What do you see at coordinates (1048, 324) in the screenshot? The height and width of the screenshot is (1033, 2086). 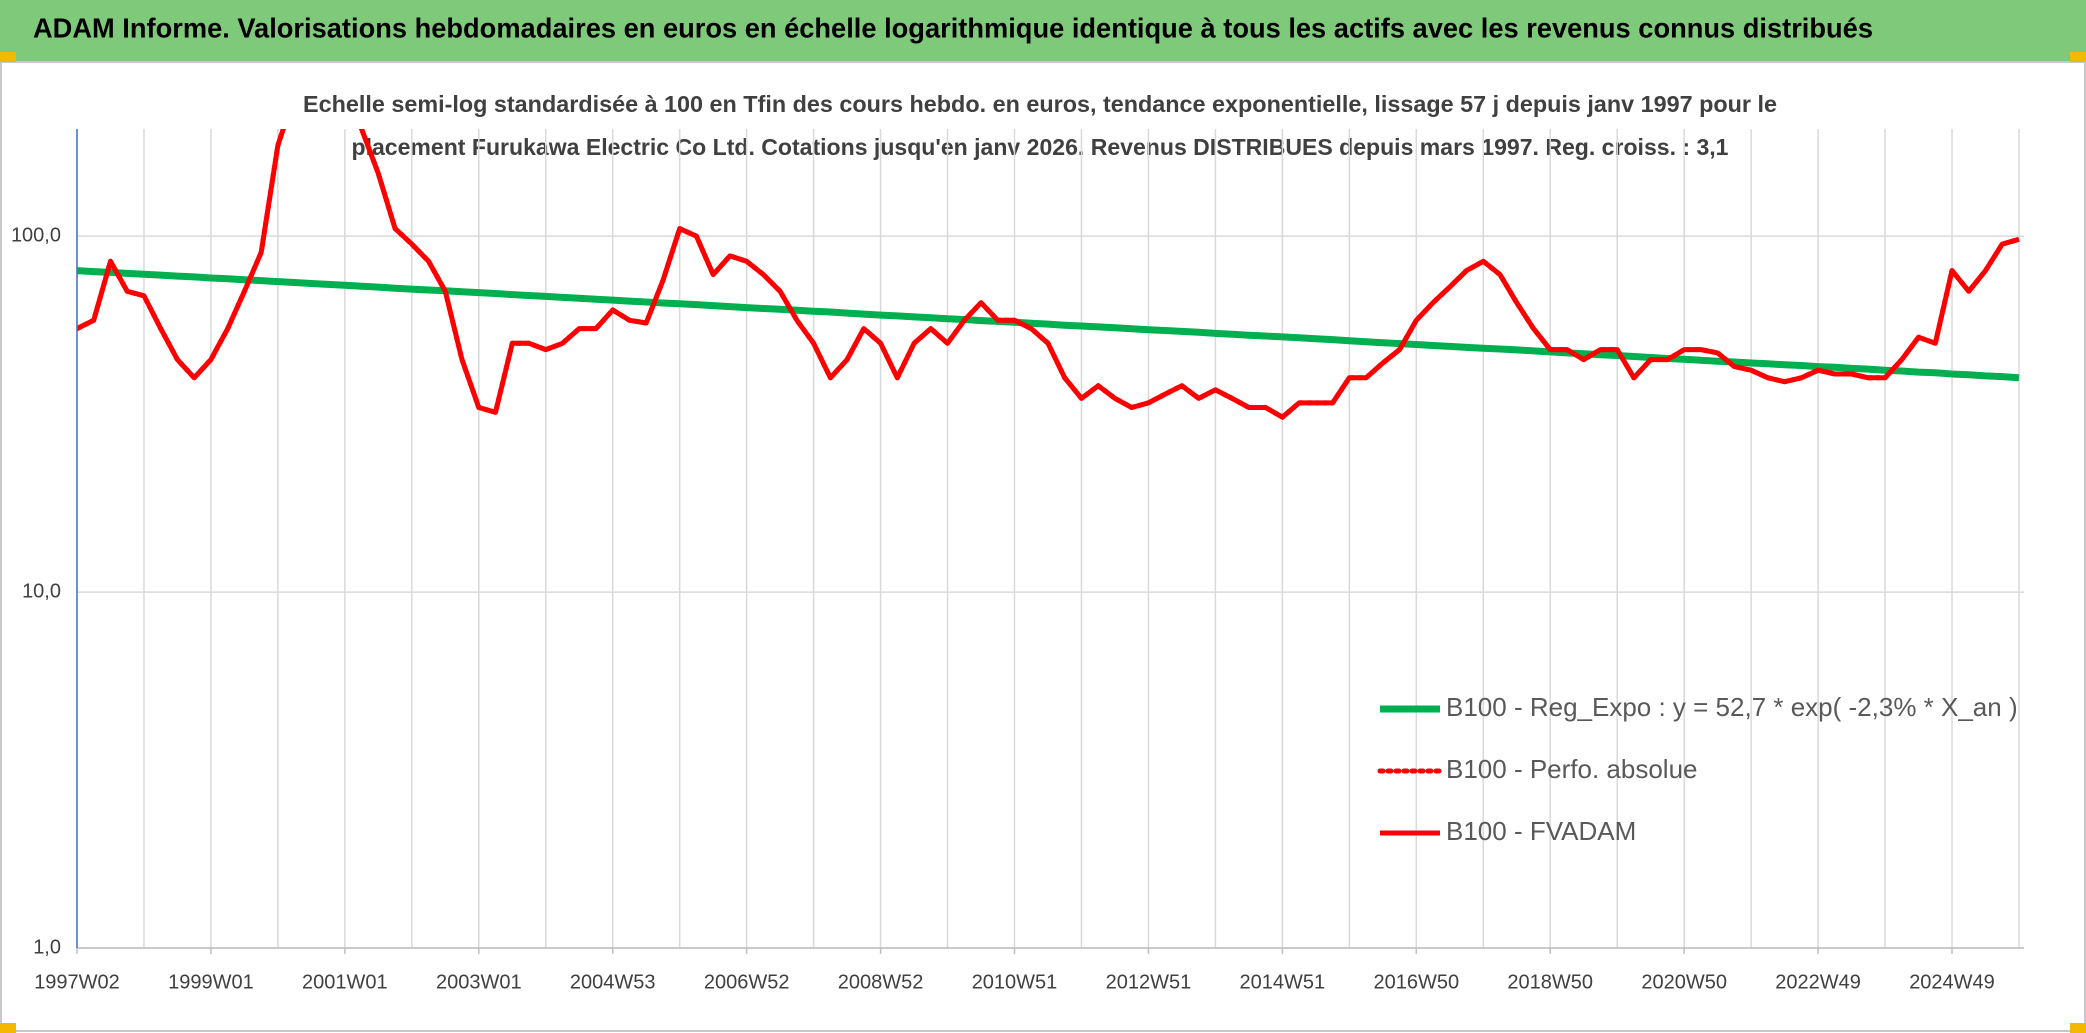 I see `series-line` at bounding box center [1048, 324].